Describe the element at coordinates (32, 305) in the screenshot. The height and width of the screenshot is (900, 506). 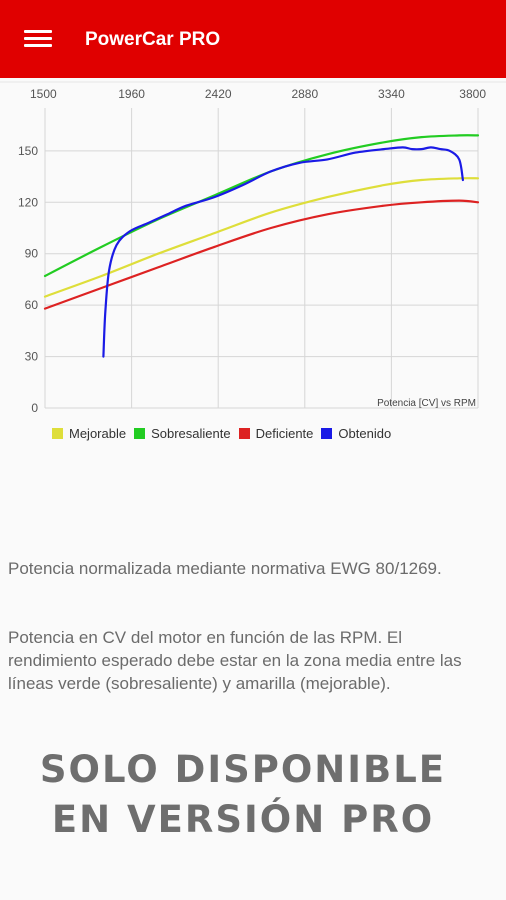
I see `y-tick-label: 60` at that location.